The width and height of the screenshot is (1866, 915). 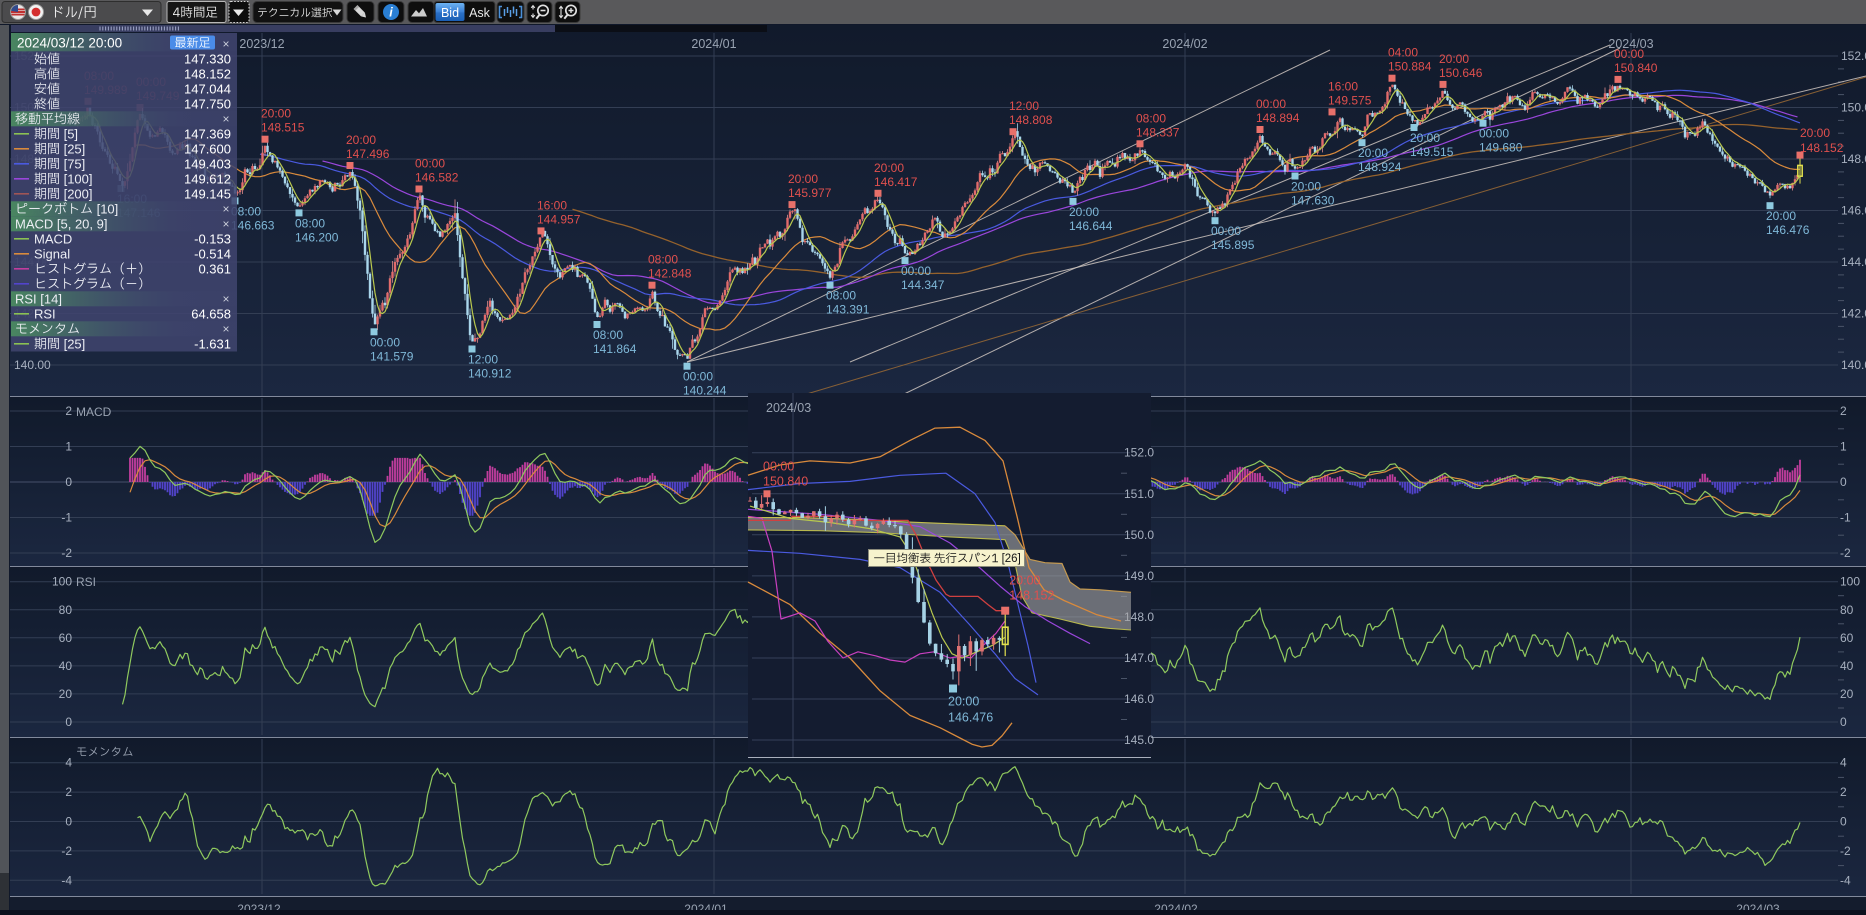 What do you see at coordinates (1853, 314) in the screenshot?
I see `svg-text: 142.0` at bounding box center [1853, 314].